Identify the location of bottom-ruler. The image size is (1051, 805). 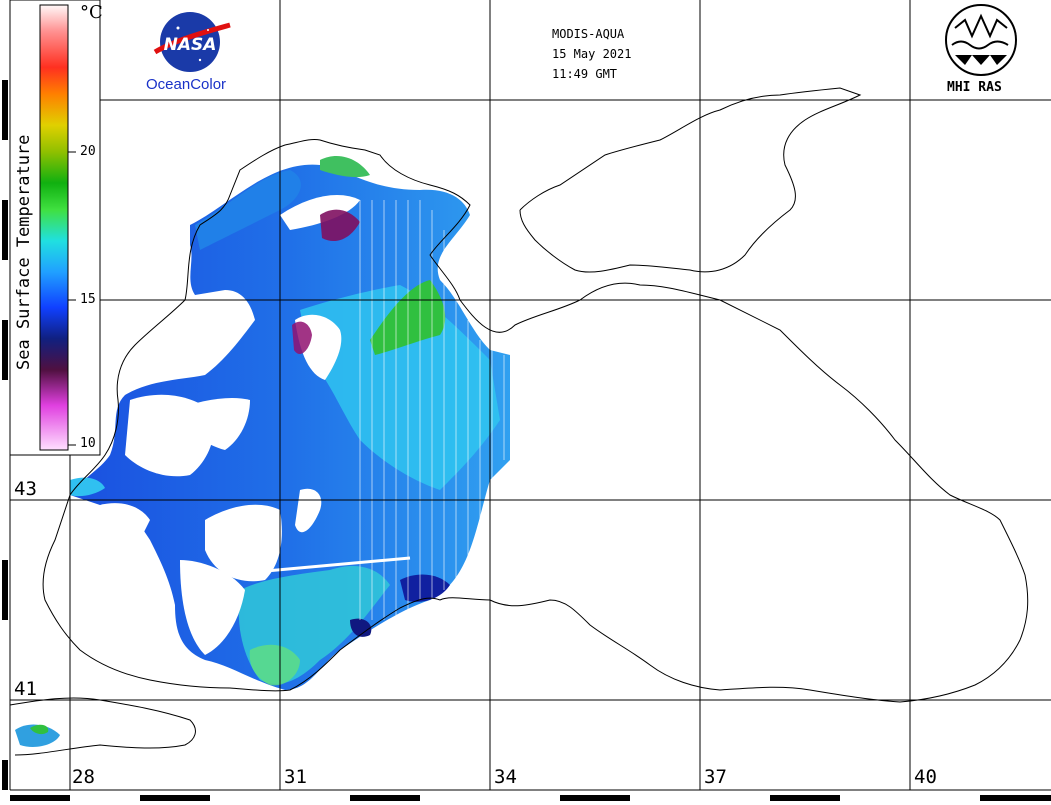
(525, 795).